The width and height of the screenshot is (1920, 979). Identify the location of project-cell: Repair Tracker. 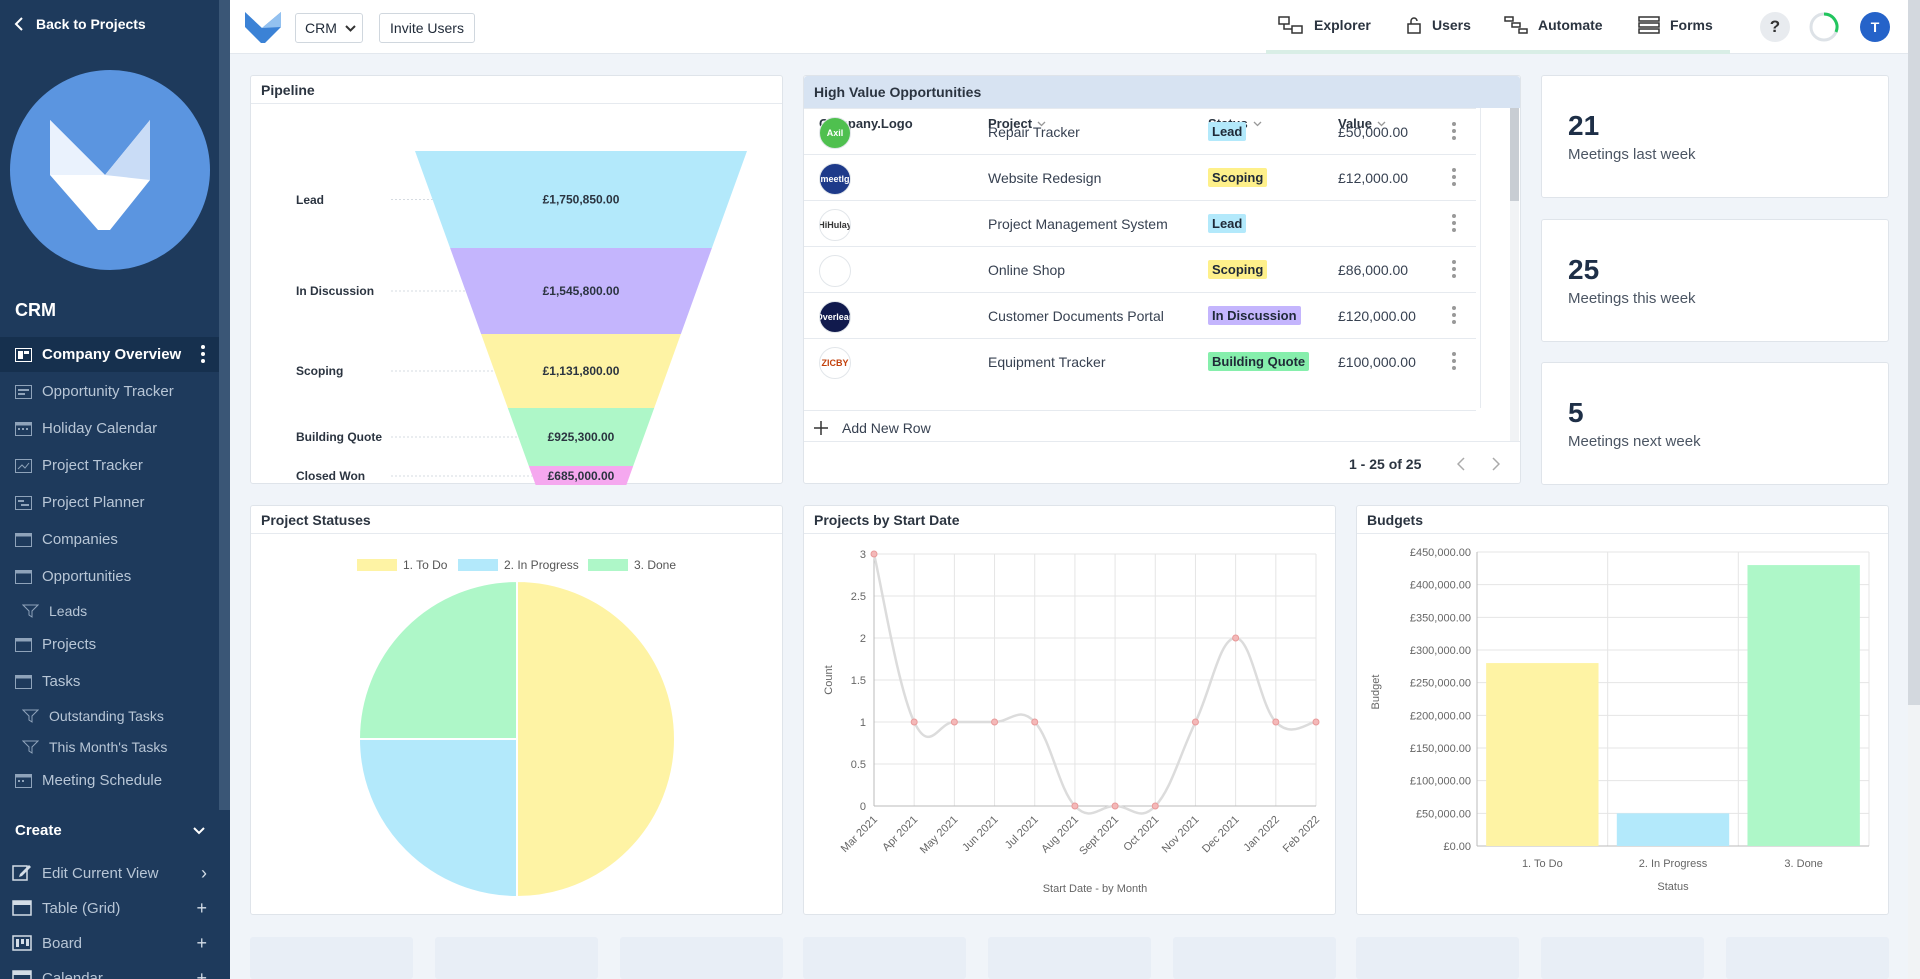
(1034, 132).